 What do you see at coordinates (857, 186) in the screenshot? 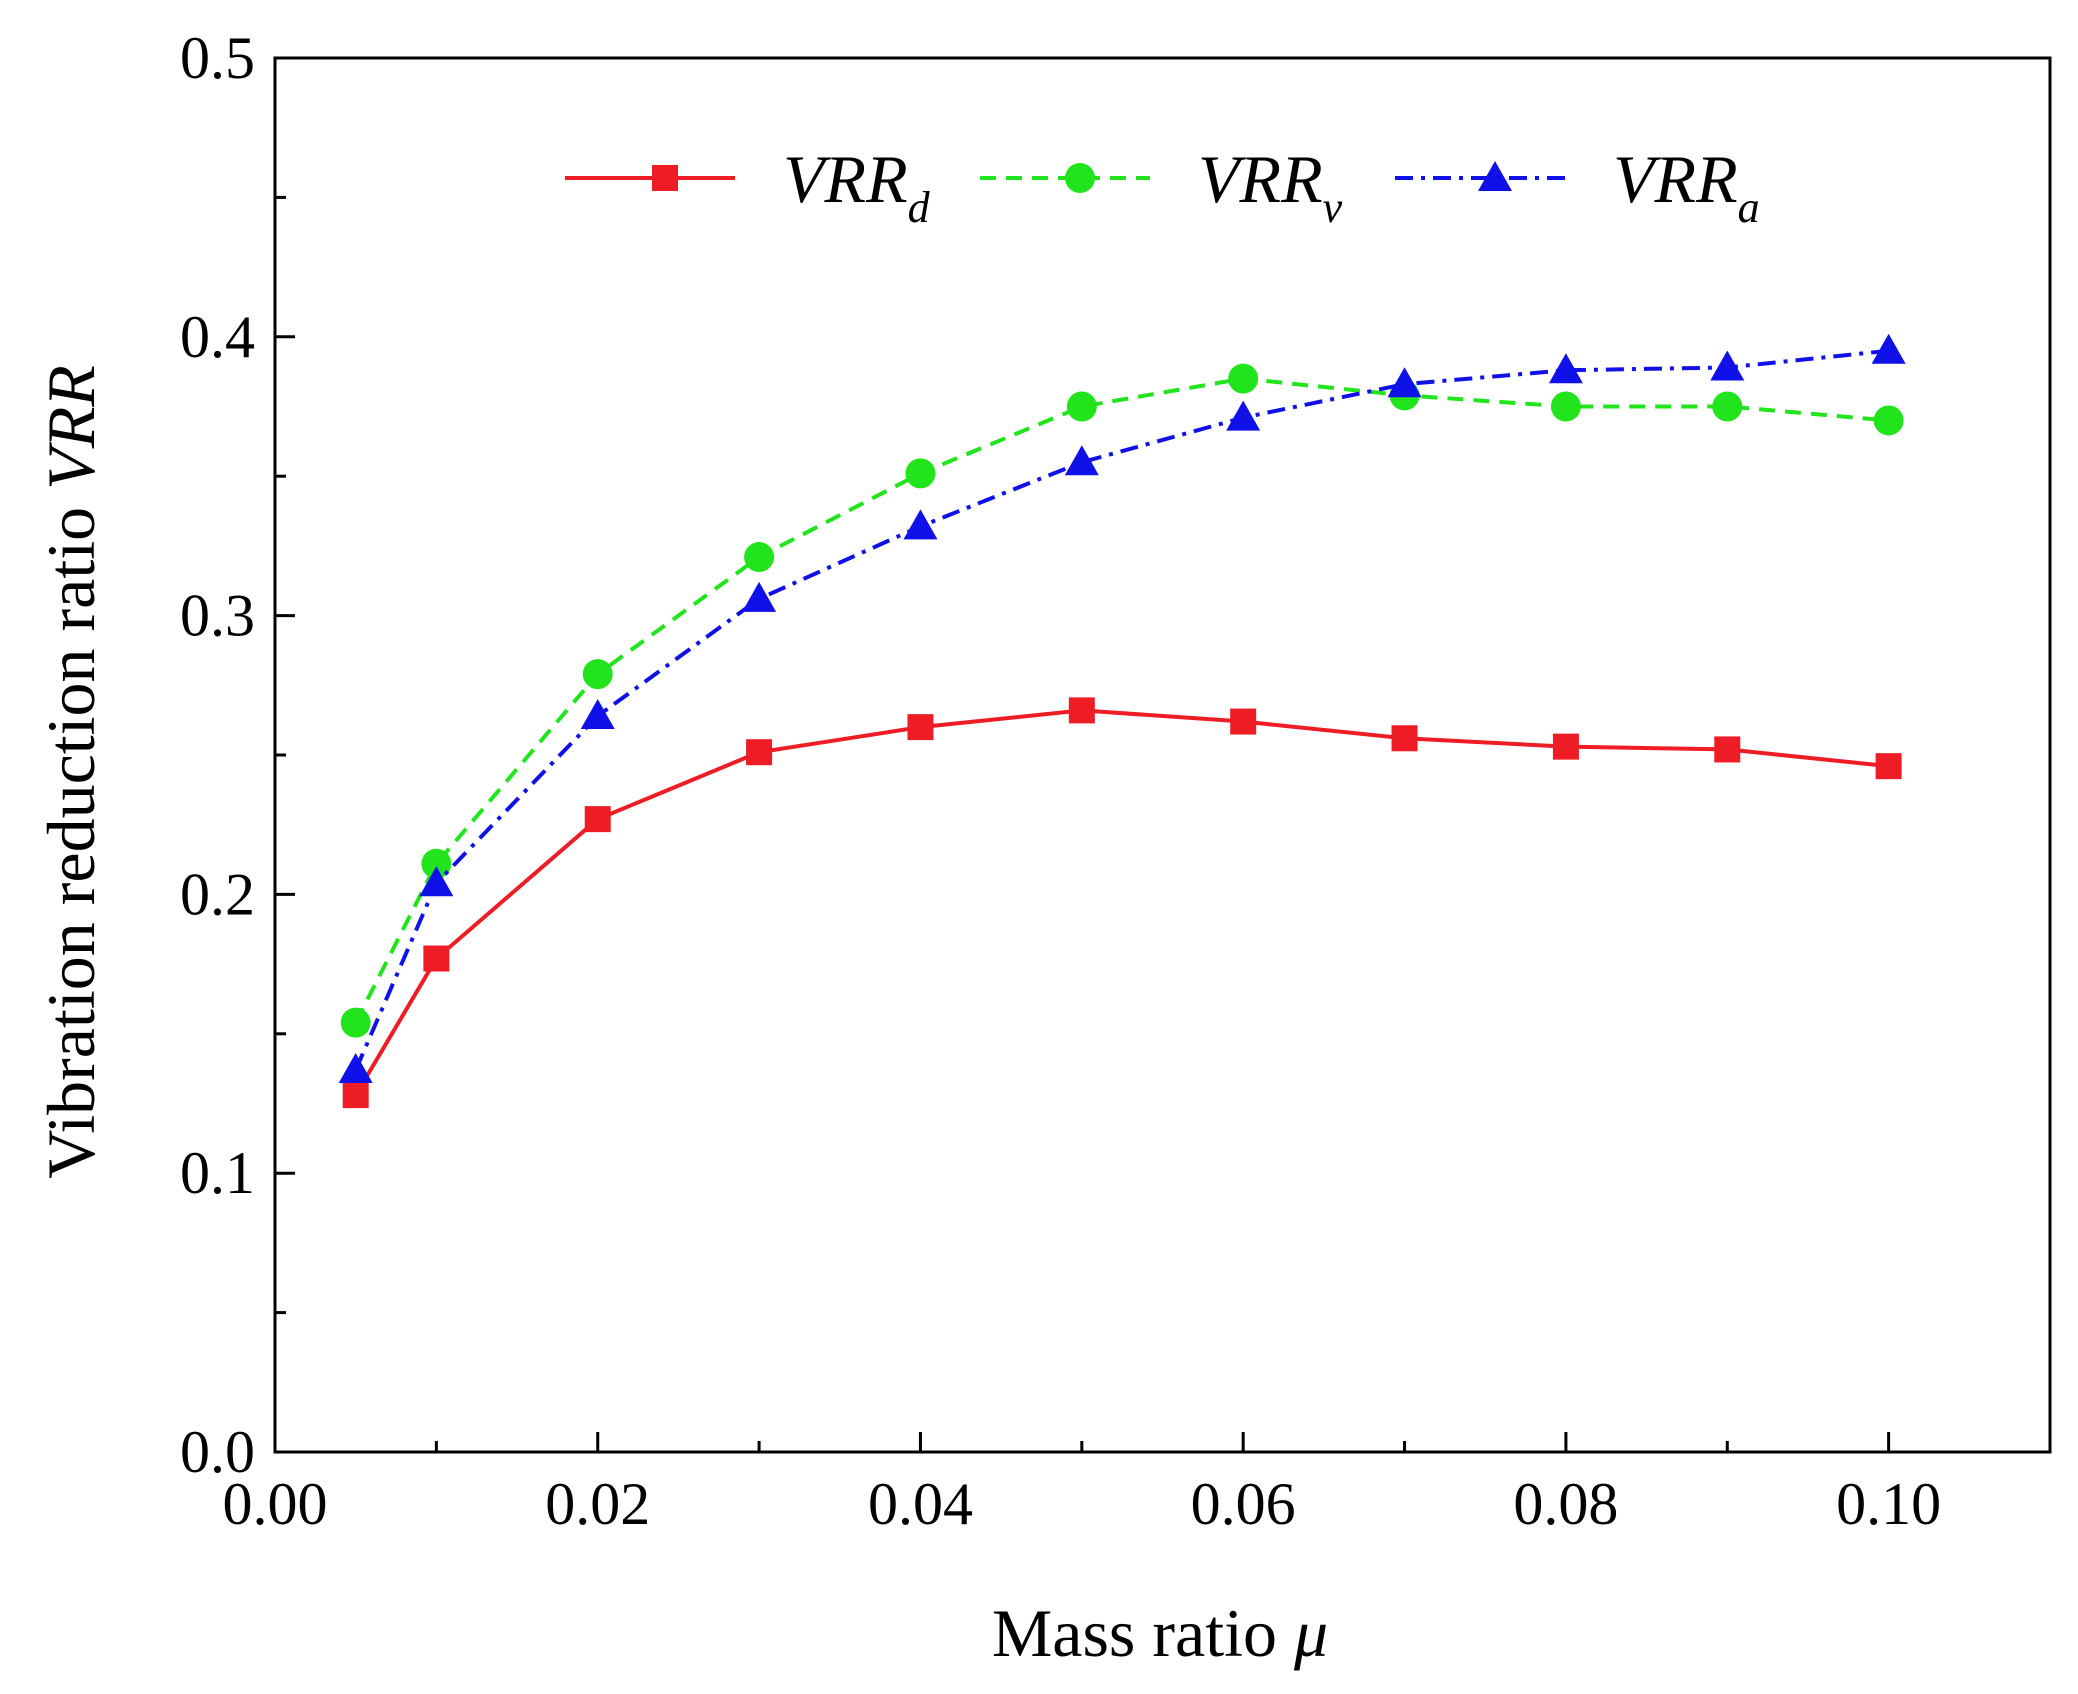
I see `legend-label: VRRd` at bounding box center [857, 186].